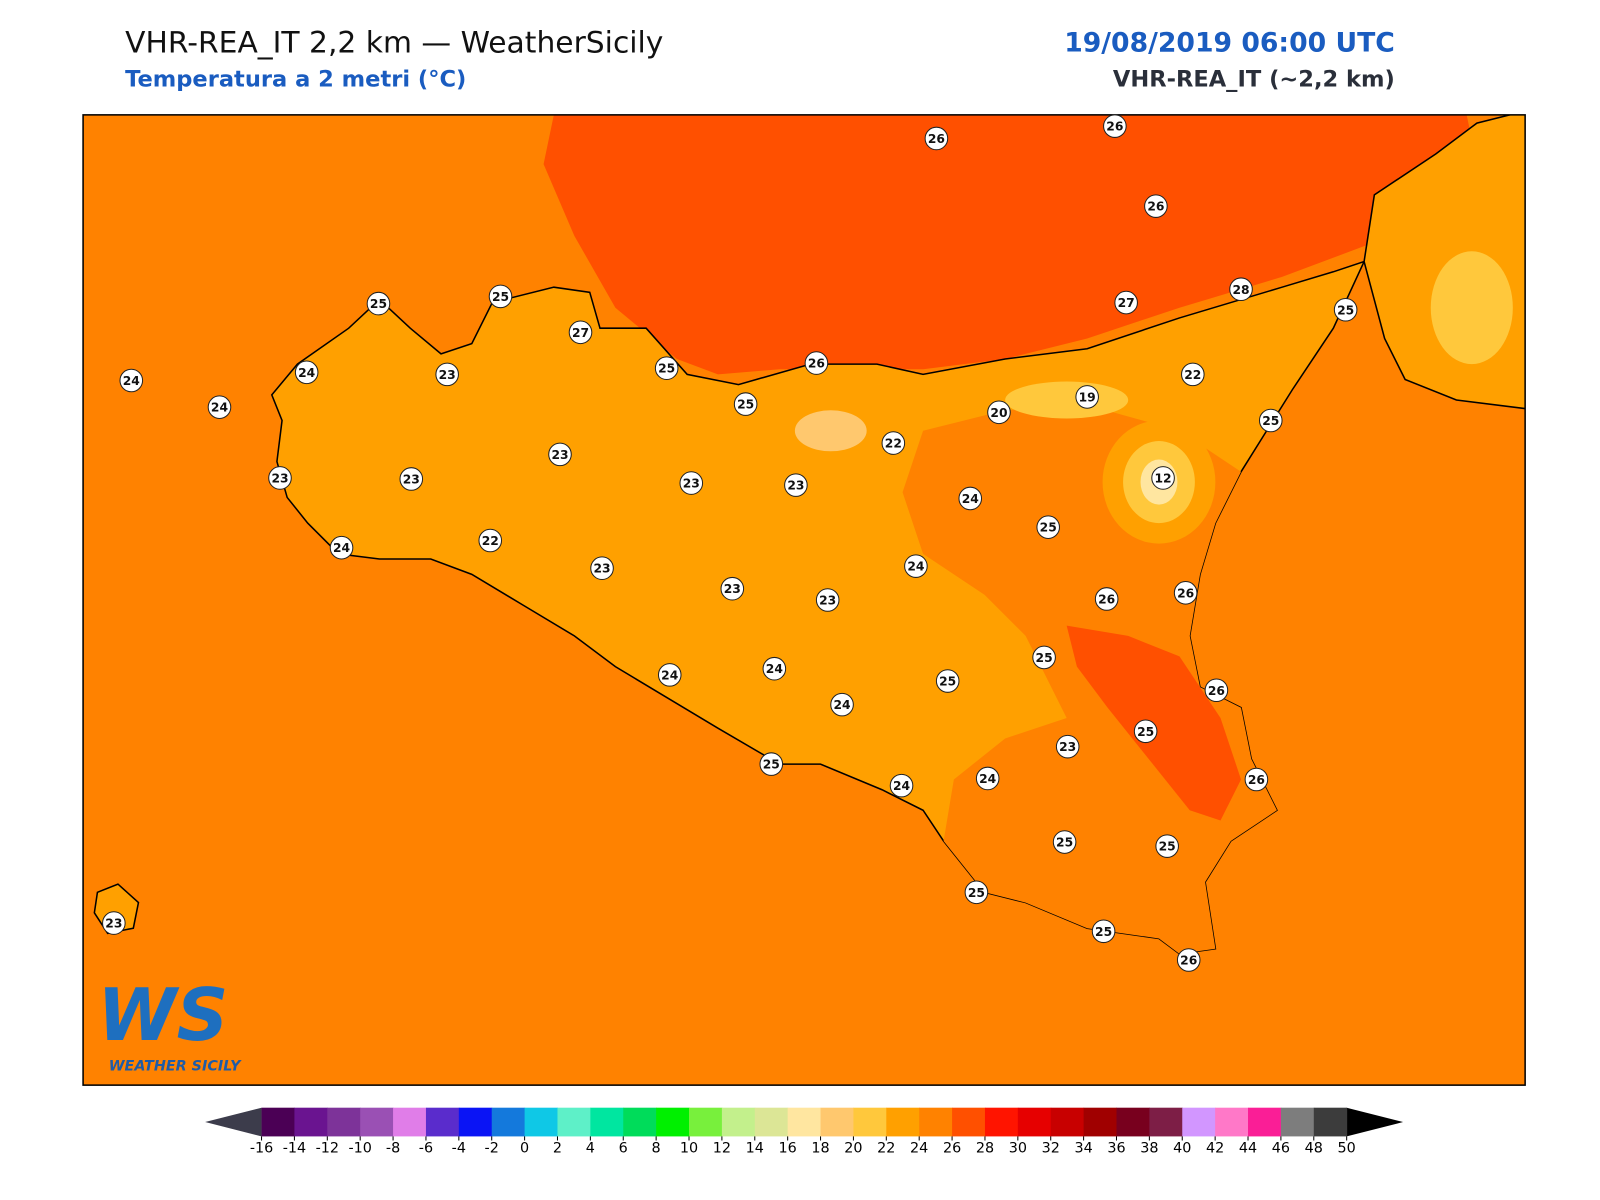 This screenshot has width=1600, height=1200. I want to click on colorbar-tick-label: 22, so click(886, 1149).